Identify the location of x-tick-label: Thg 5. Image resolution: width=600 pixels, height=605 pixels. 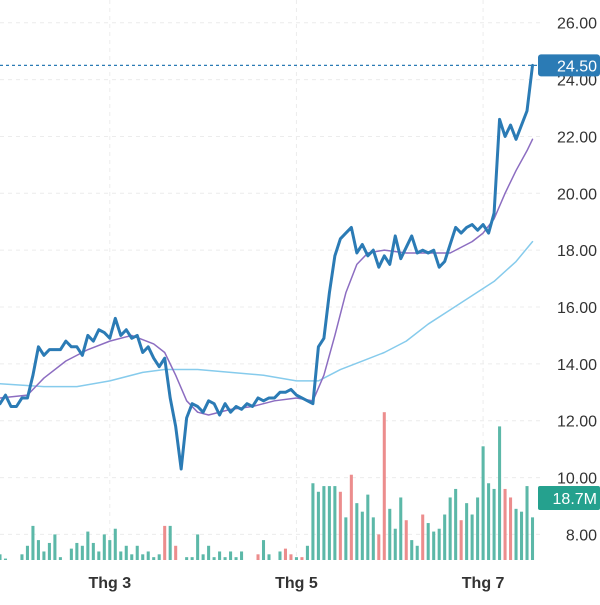
(296, 583).